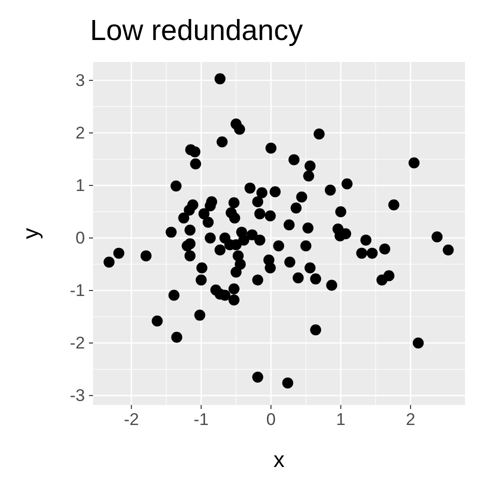 The image size is (480, 480). Describe the element at coordinates (279, 459) in the screenshot. I see `x-axis-title: x` at that location.